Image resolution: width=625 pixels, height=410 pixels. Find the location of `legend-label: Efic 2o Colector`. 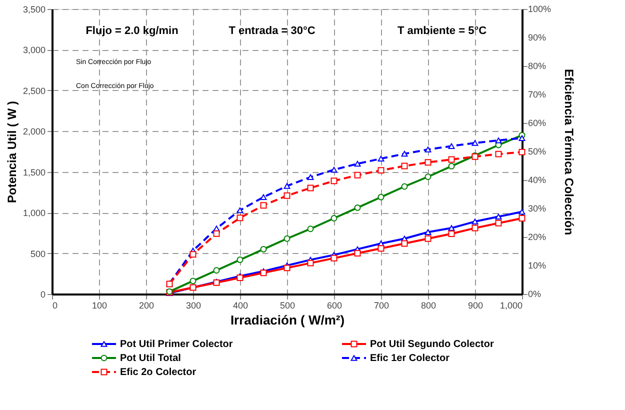

legend-label: Efic 2o Colector is located at coordinates (158, 372).